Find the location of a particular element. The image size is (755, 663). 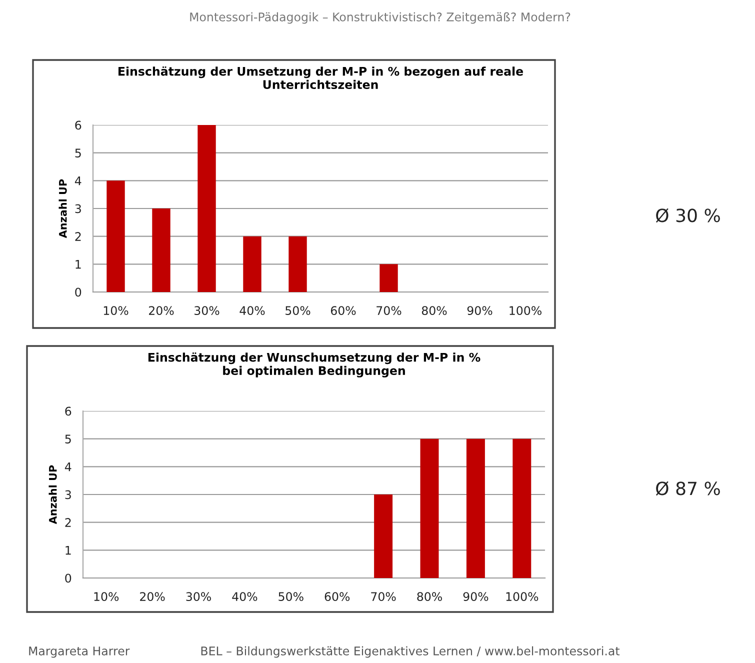

text: Montessori-Pädagogik – Konstruktivistisch? Zeitgemäß? Modern? is located at coordinates (380, 18).